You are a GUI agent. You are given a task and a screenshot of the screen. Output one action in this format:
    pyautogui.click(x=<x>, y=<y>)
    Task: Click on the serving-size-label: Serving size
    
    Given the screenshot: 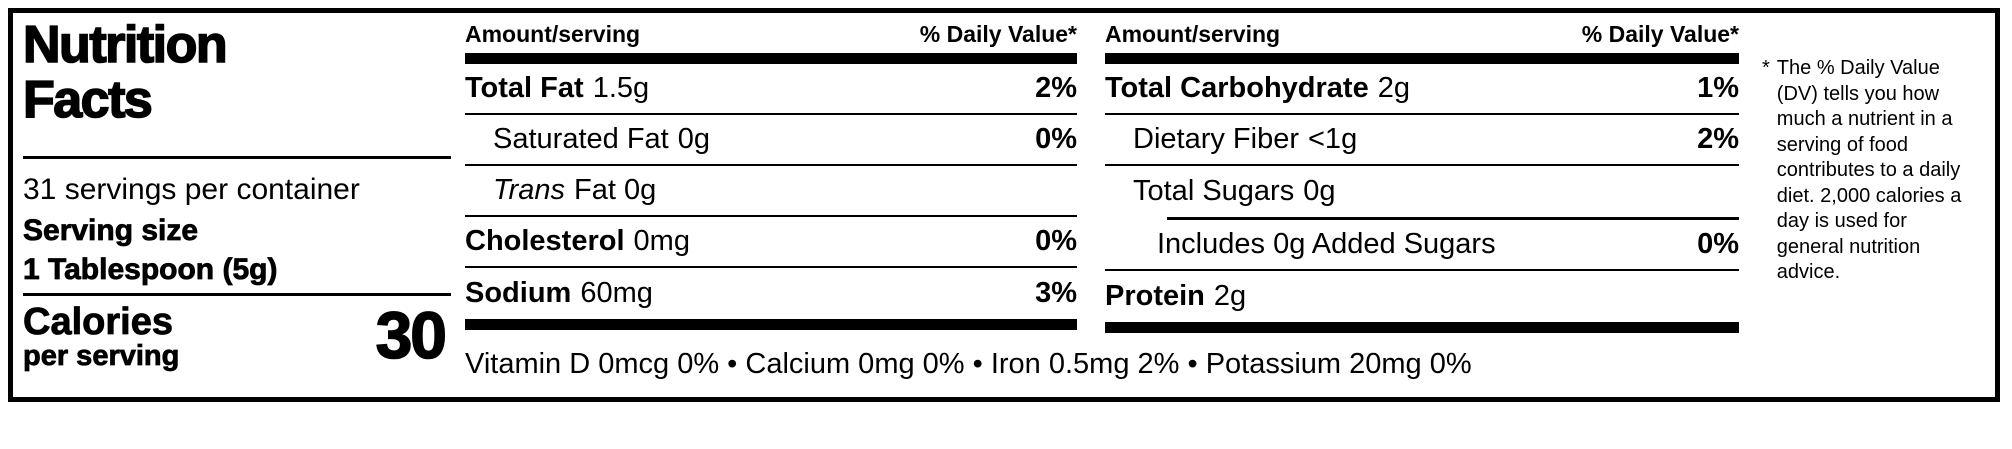 What is the action you would take?
    pyautogui.click(x=111, y=231)
    